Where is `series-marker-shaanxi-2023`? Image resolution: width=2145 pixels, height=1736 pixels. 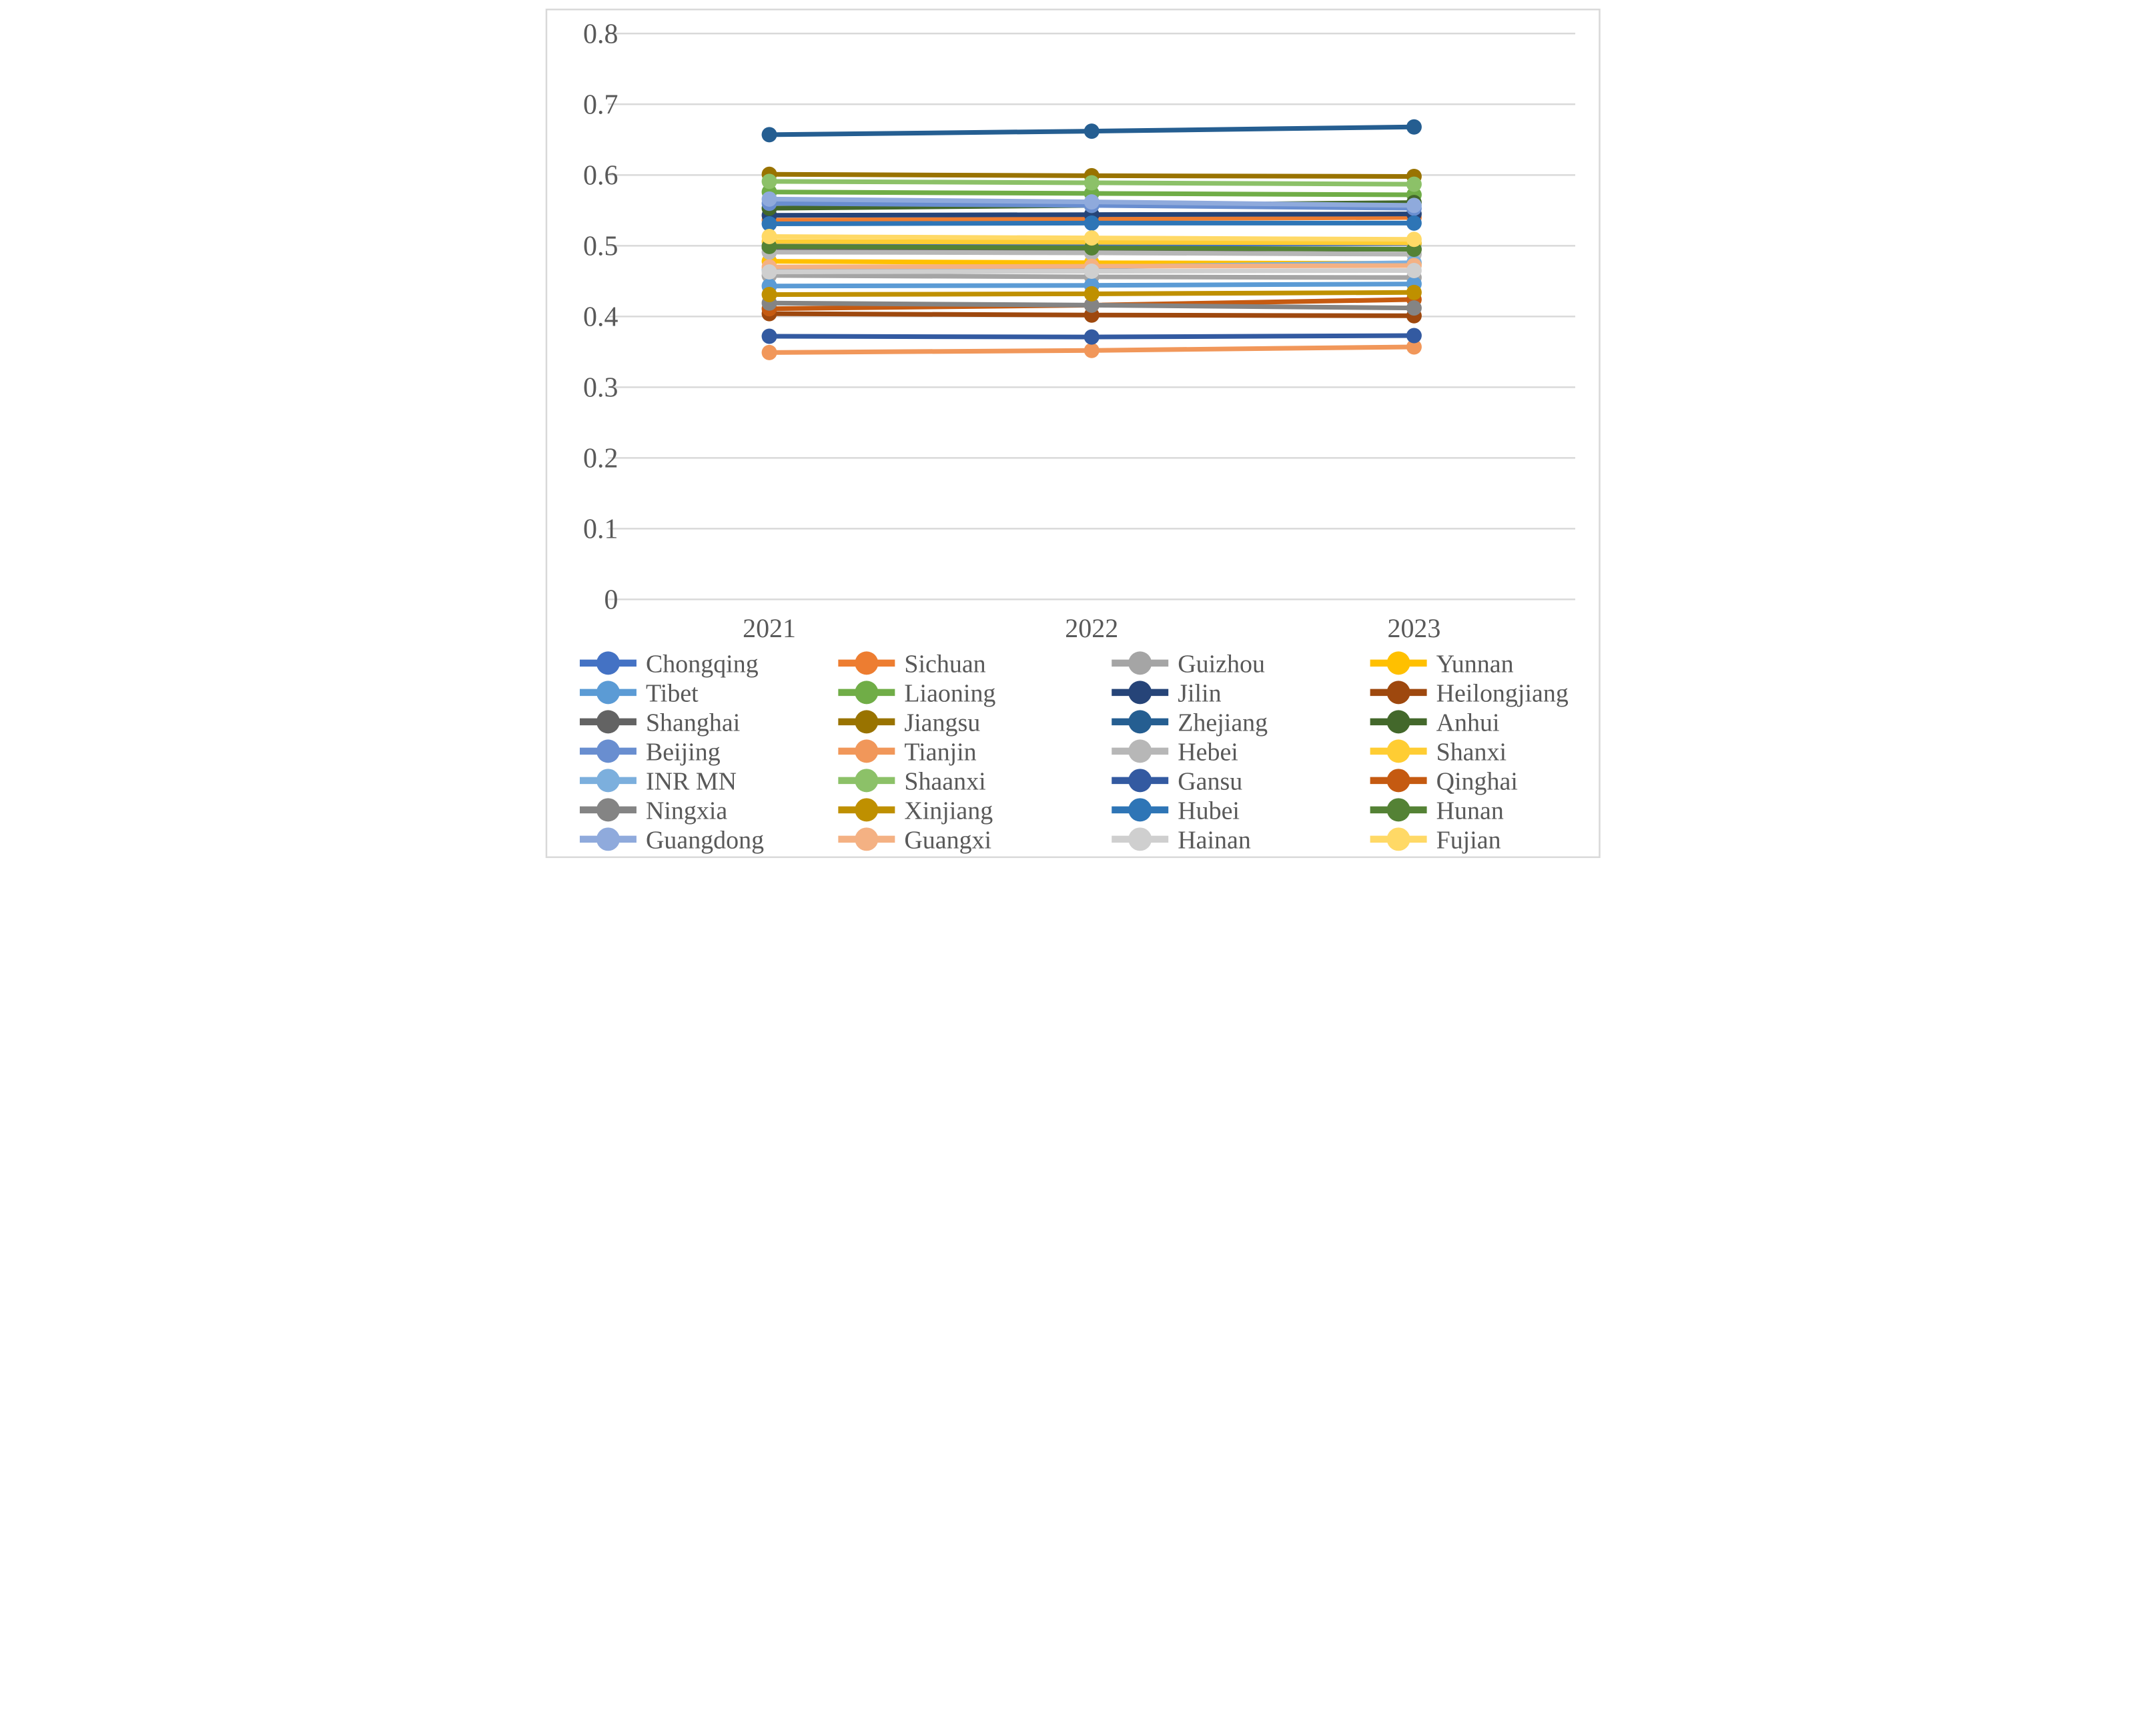
series-marker-shaanxi-2023 is located at coordinates (1414, 184).